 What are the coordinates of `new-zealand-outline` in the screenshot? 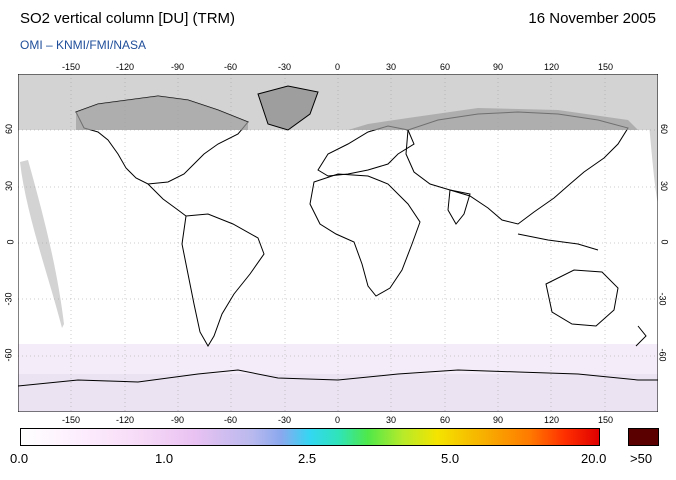 It's located at (641, 336).